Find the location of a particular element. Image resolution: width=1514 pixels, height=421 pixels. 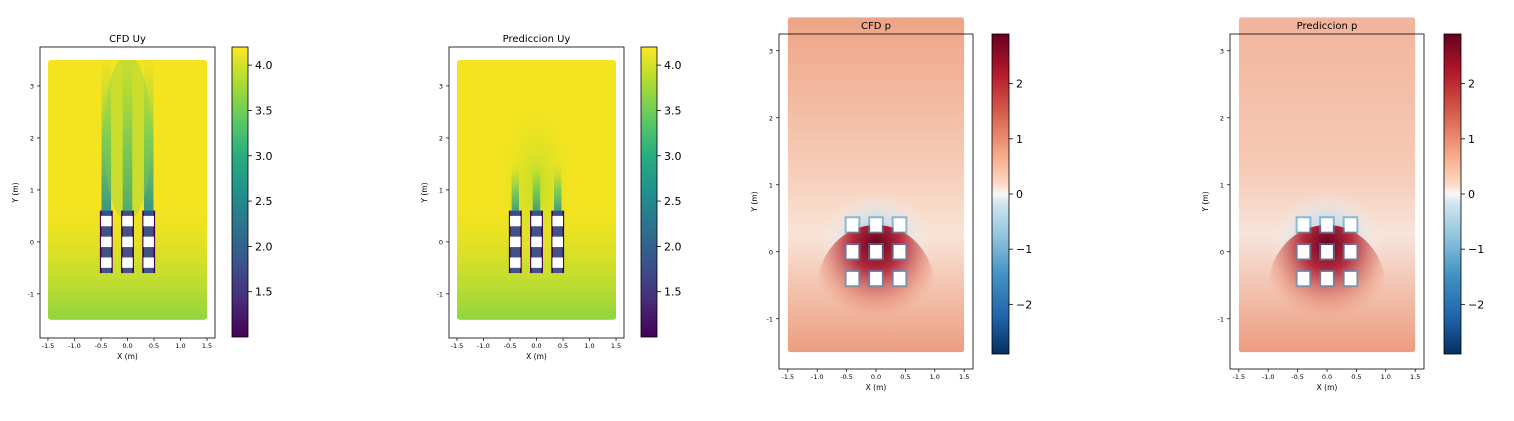

colorbar-tick-label: 4.0 is located at coordinates (264, 65).